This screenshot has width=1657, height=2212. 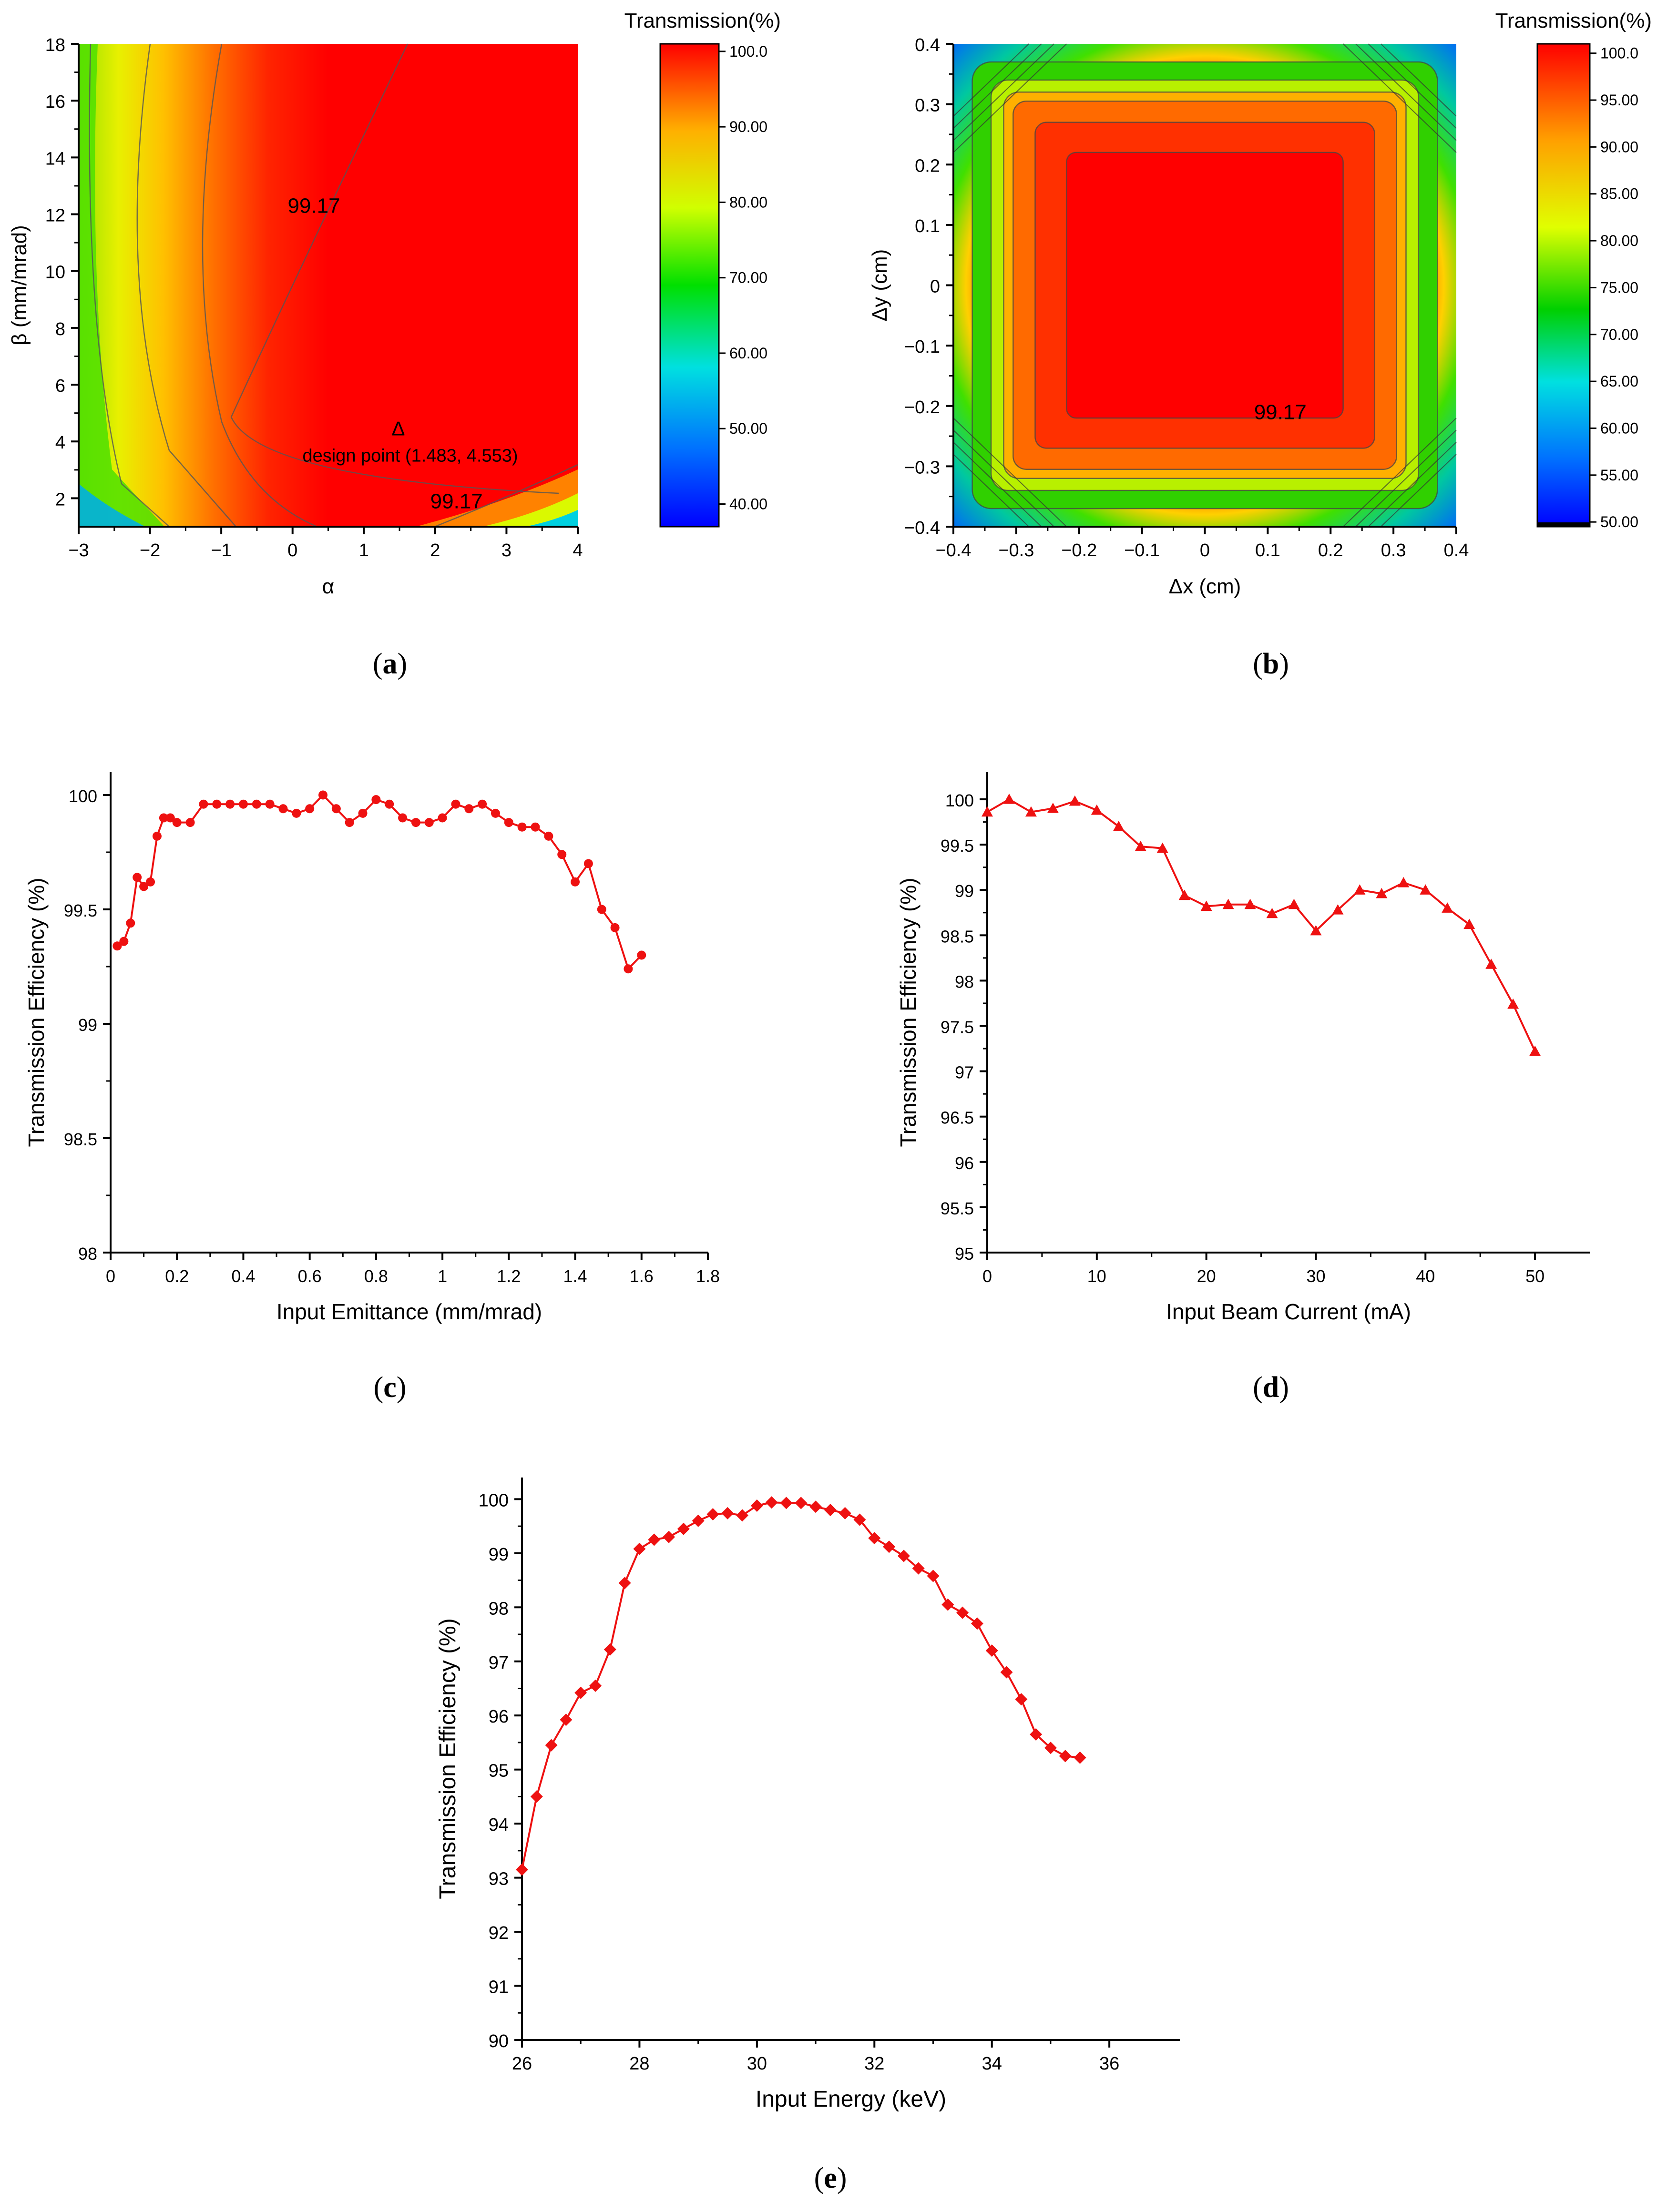 I want to click on y-tick-label: 96.5, so click(x=957, y=1118).